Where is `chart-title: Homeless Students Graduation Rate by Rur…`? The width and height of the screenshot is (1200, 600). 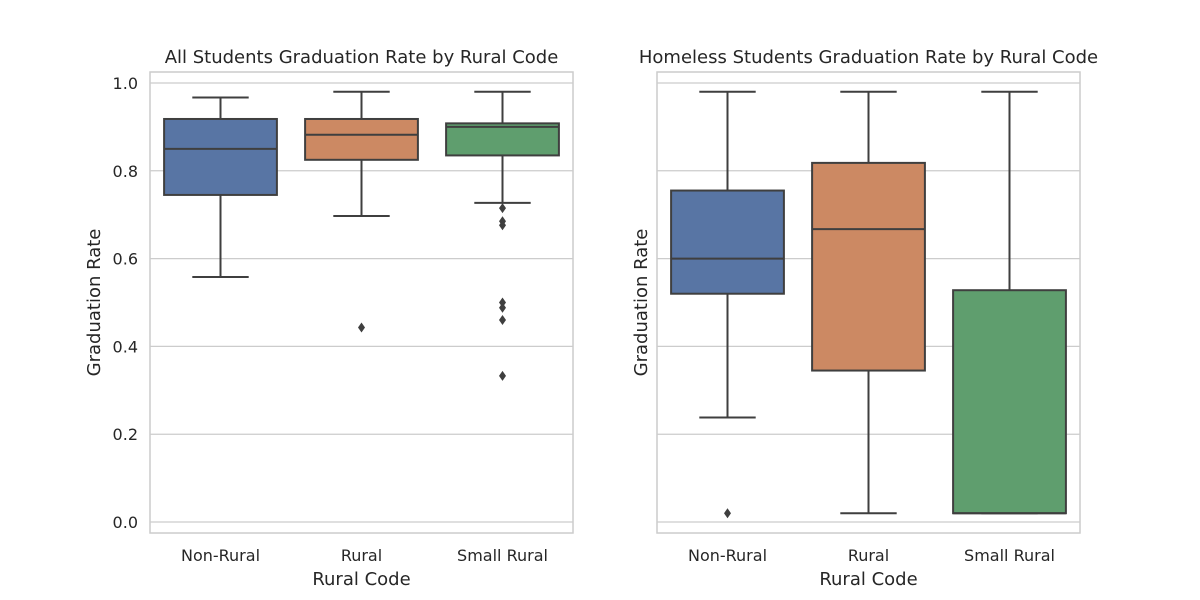 chart-title: Homeless Students Graduation Rate by Rur… is located at coordinates (868, 57).